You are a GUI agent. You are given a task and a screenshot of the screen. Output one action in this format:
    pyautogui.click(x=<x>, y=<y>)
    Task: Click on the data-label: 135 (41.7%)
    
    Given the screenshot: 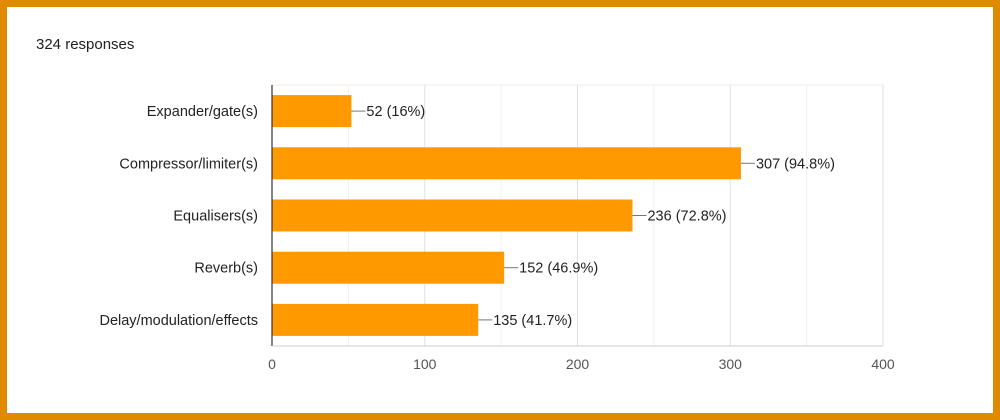 What is the action you would take?
    pyautogui.click(x=532, y=321)
    